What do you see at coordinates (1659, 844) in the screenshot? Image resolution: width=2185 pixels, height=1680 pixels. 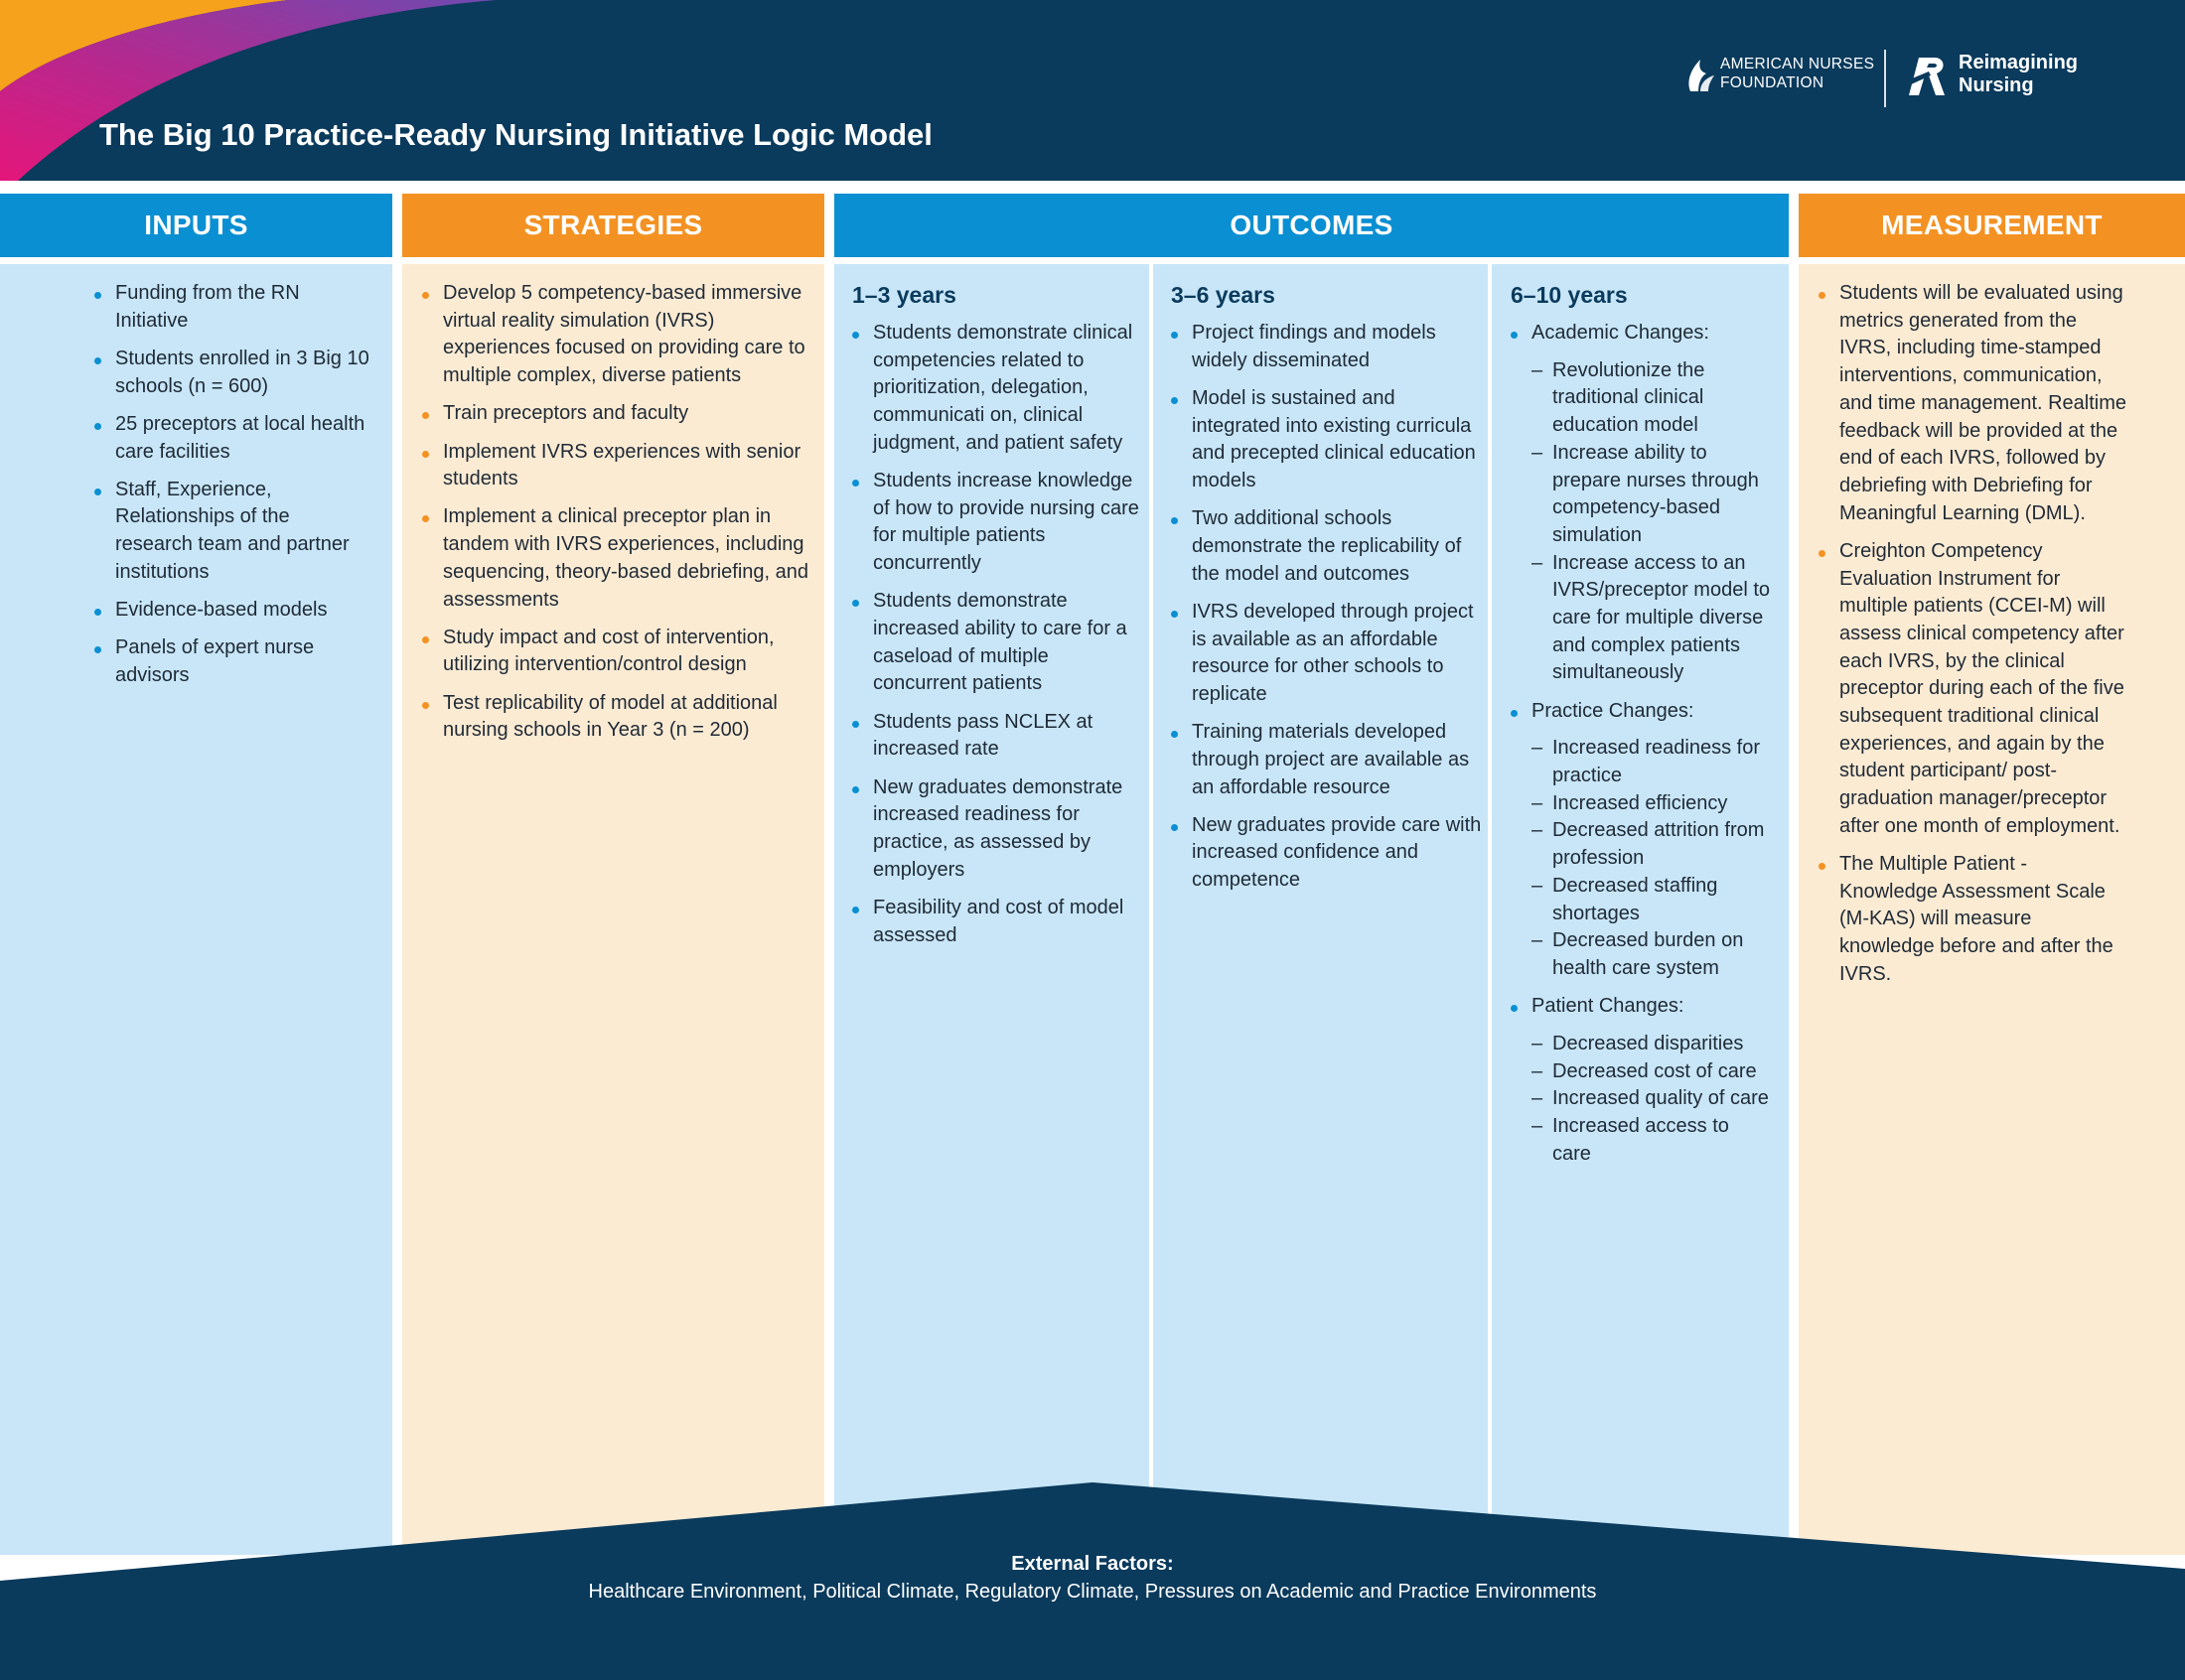 I see `sub-list-item-text: Decreased attrition from profession` at bounding box center [1659, 844].